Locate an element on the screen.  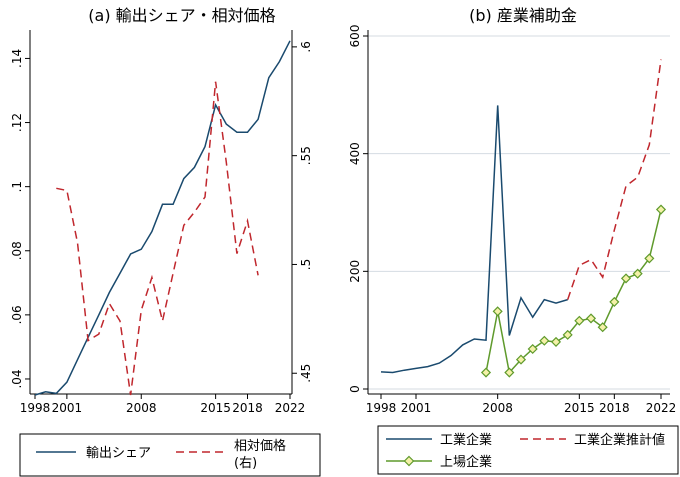
panel-b-x-tick-label: 2001 is located at coordinates (416, 408).